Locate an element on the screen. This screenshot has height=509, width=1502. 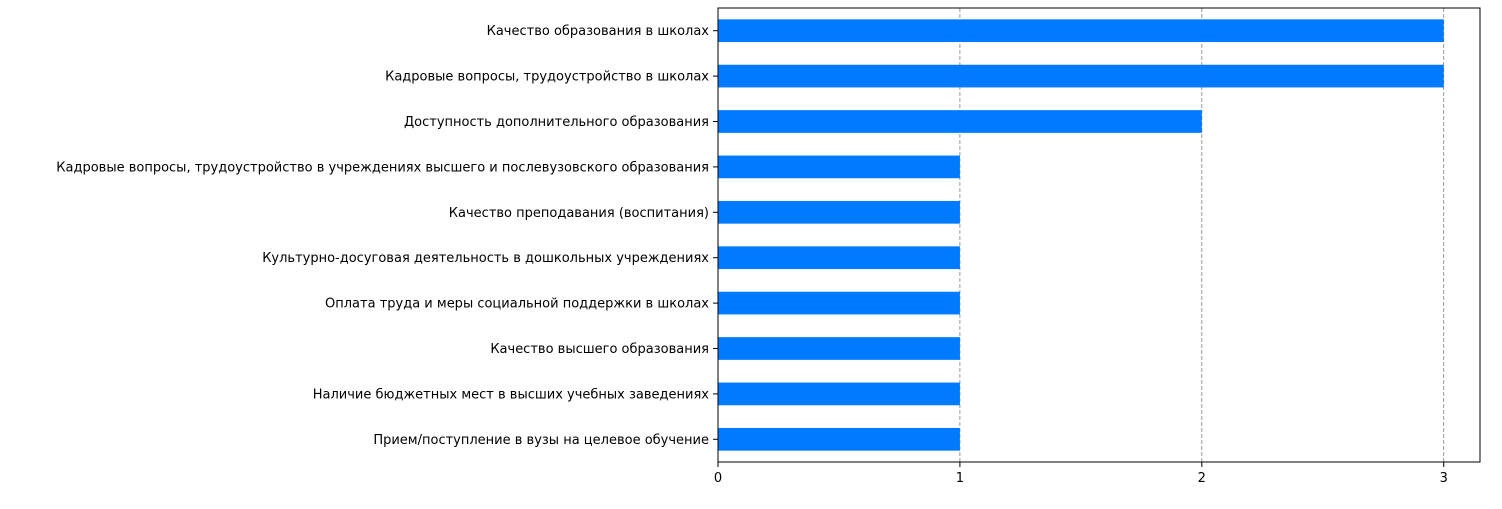
category-label-7: Качество высшего образования is located at coordinates (599, 349).